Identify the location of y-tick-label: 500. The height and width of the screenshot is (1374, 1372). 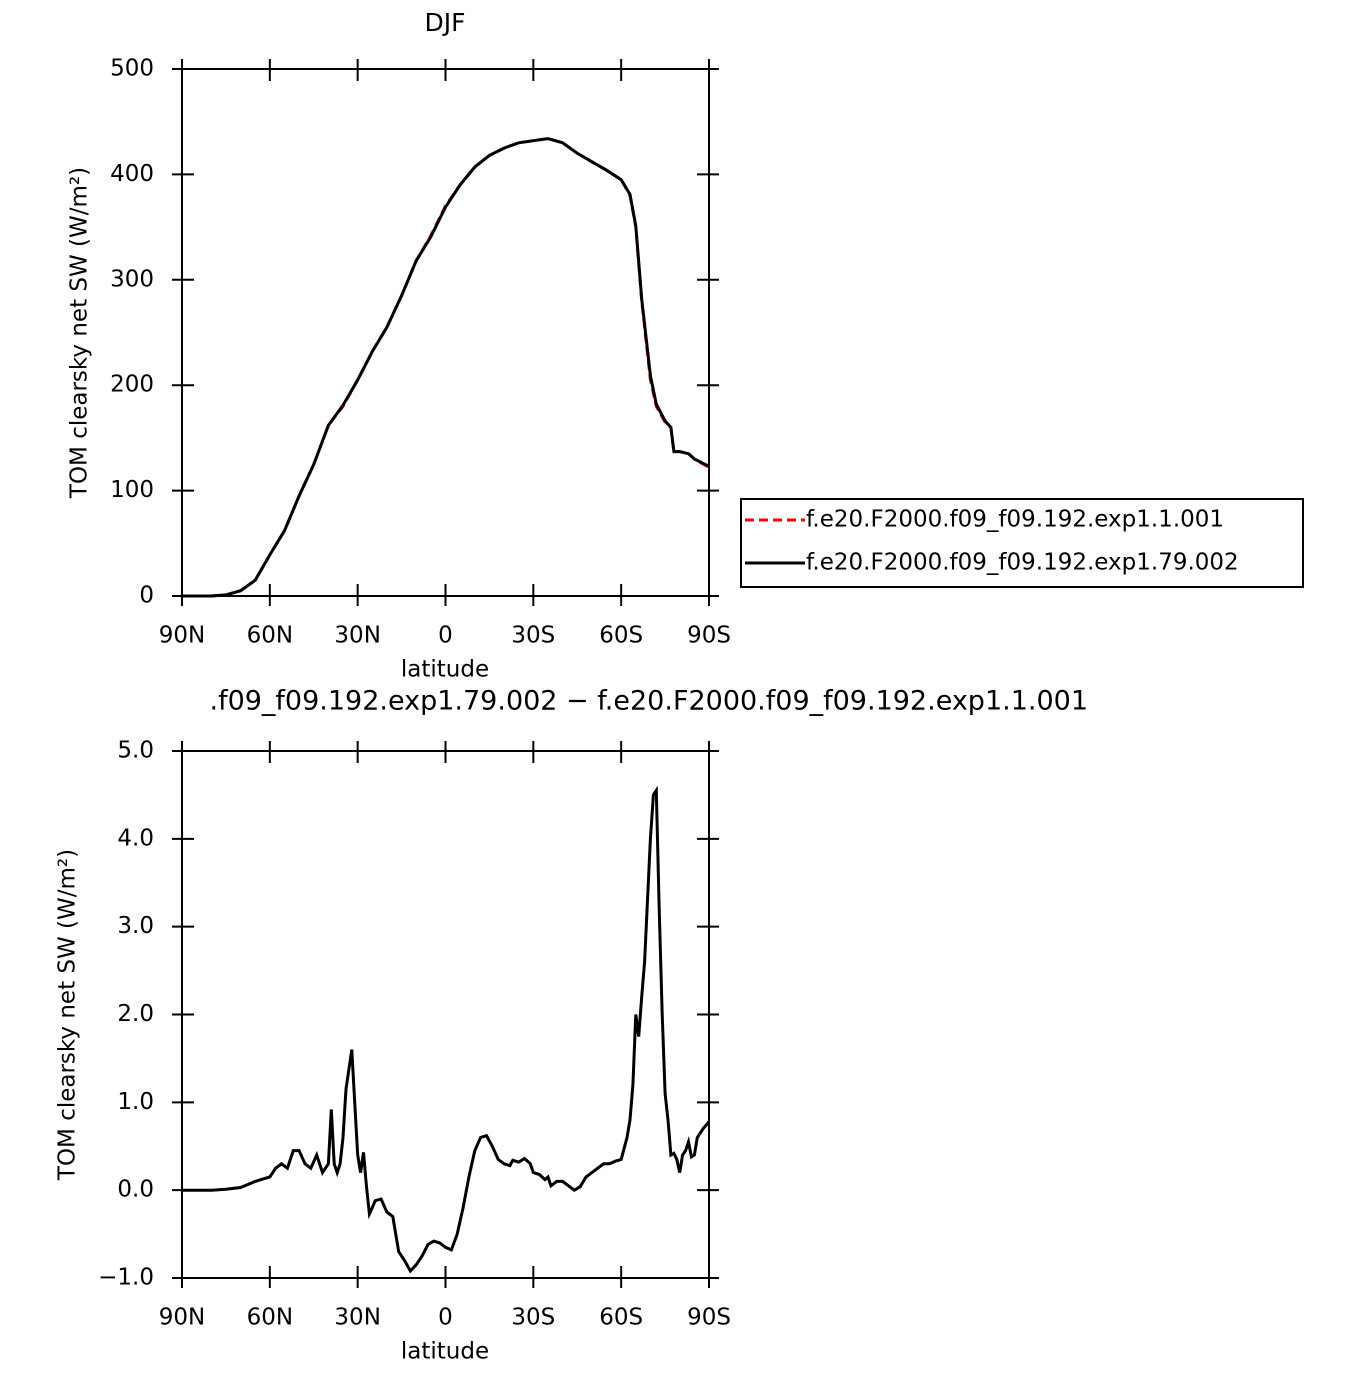
(132, 69).